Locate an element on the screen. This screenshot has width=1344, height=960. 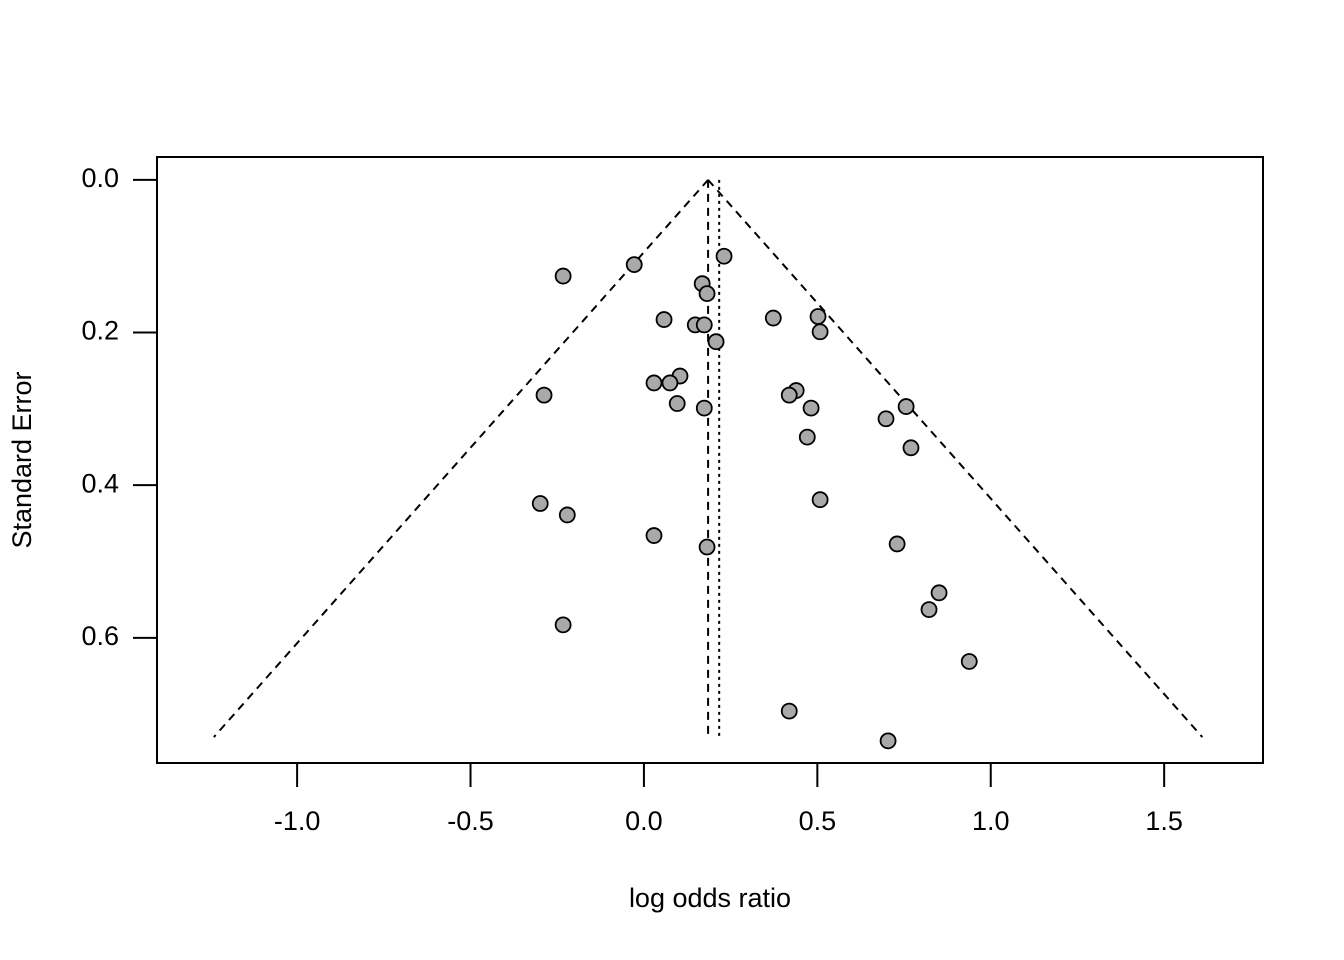
y-tick-label: 0.6 is located at coordinates (100, 636).